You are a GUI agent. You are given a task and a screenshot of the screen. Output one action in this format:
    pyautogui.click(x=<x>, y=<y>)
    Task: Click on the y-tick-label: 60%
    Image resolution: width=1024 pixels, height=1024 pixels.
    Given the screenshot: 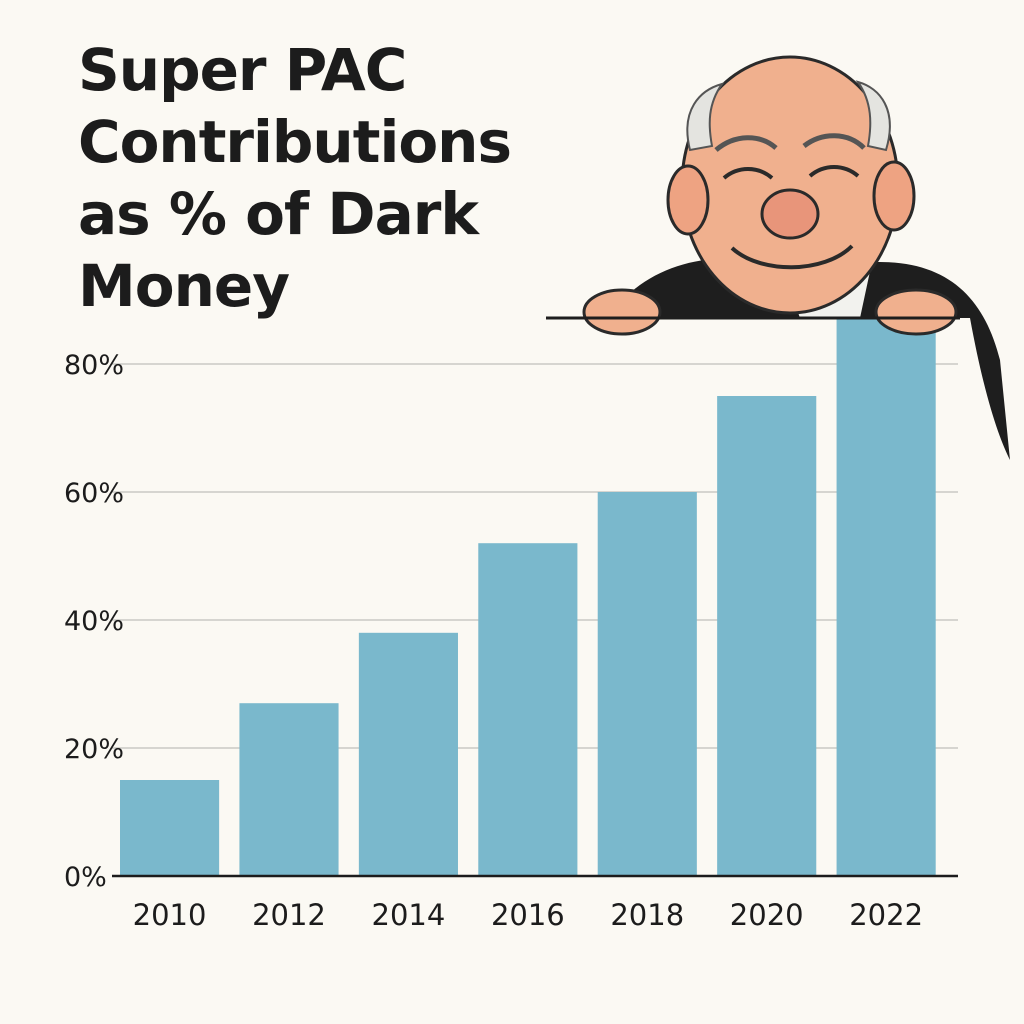 What is the action you would take?
    pyautogui.click(x=94, y=493)
    